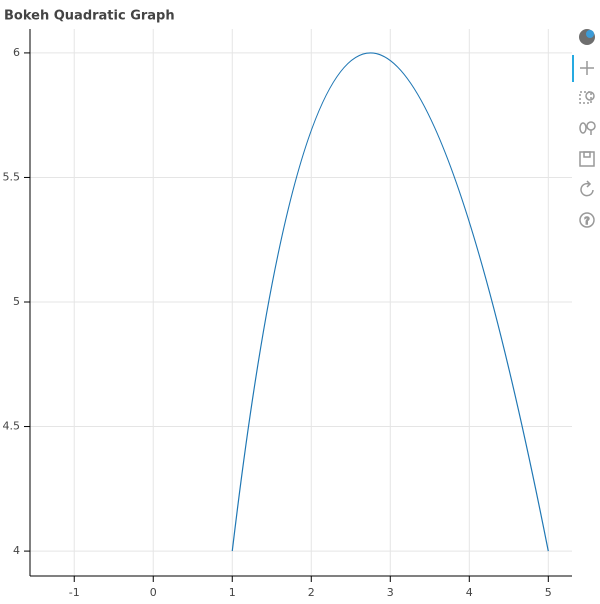 The height and width of the screenshot is (604, 600). What do you see at coordinates (89, 16) in the screenshot?
I see `chart-title: Bokeh Quadratic Graph` at bounding box center [89, 16].